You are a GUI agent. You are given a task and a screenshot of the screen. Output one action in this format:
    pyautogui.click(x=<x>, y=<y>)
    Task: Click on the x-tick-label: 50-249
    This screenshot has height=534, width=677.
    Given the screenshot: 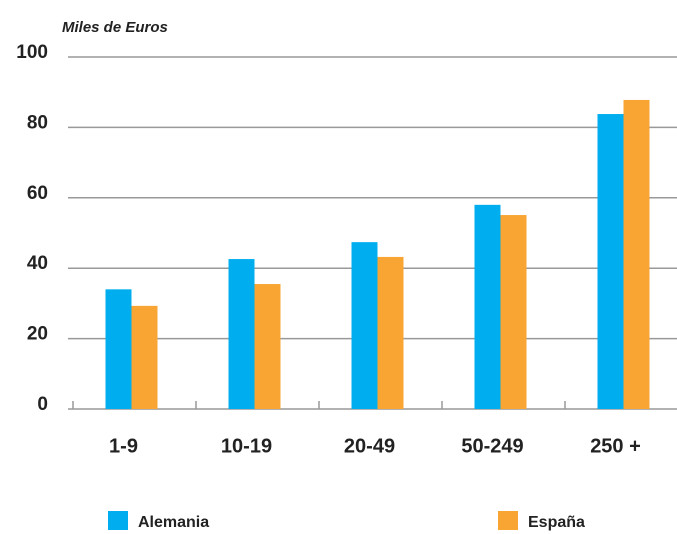 What is the action you would take?
    pyautogui.click(x=492, y=446)
    